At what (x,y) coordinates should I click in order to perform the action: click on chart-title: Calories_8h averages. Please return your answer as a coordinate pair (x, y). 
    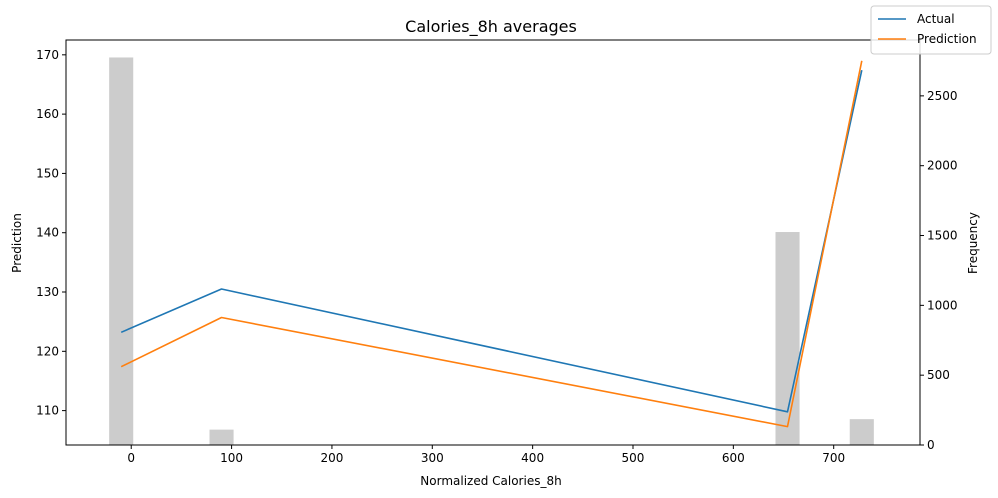
    Looking at the image, I should click on (491, 27).